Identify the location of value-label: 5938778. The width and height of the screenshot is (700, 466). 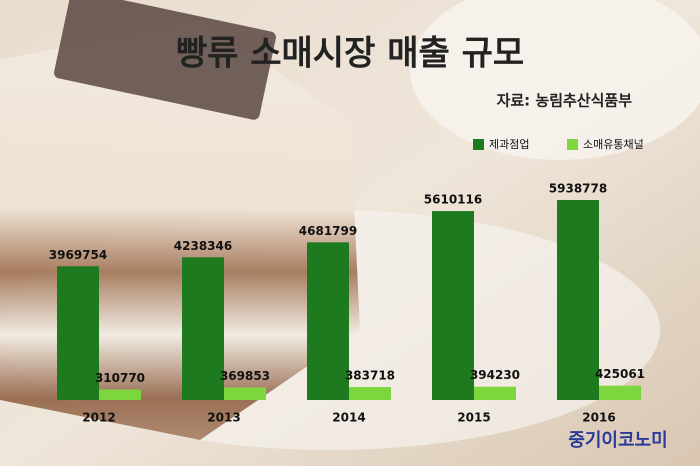
(578, 189).